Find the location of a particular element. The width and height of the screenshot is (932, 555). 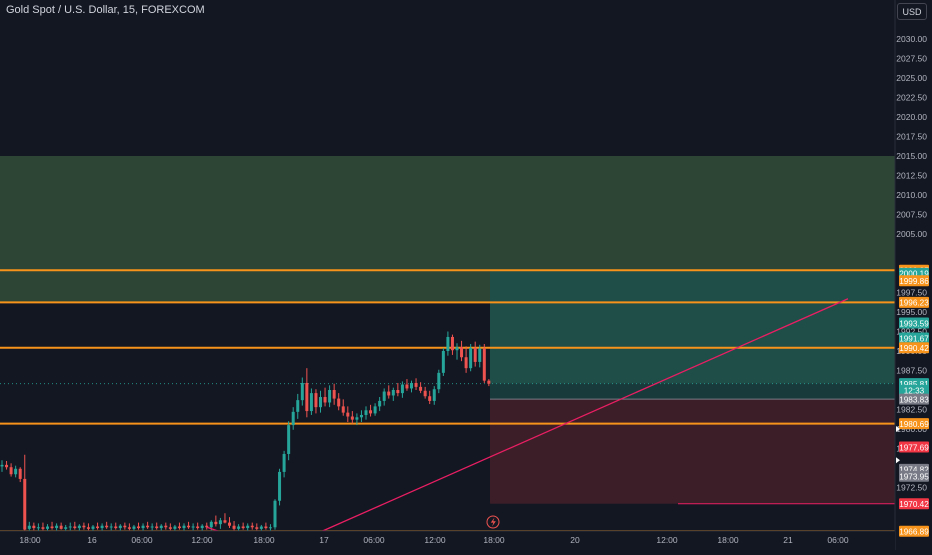

price-tag-text: 1980.69 is located at coordinates (914, 424).